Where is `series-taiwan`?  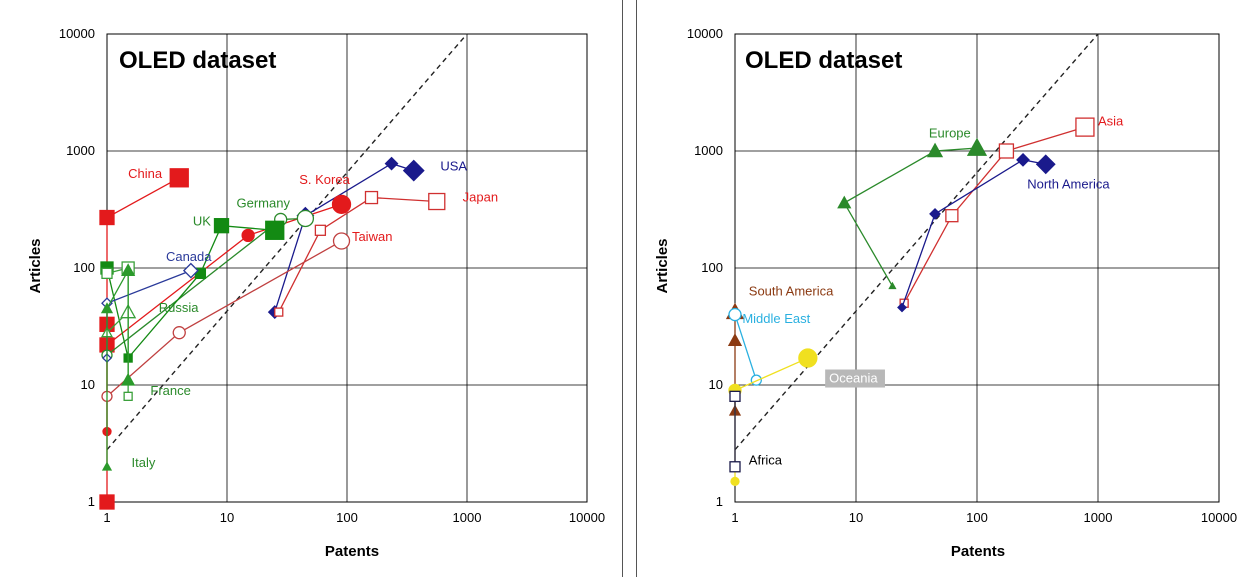 series-taiwan is located at coordinates (226, 317).